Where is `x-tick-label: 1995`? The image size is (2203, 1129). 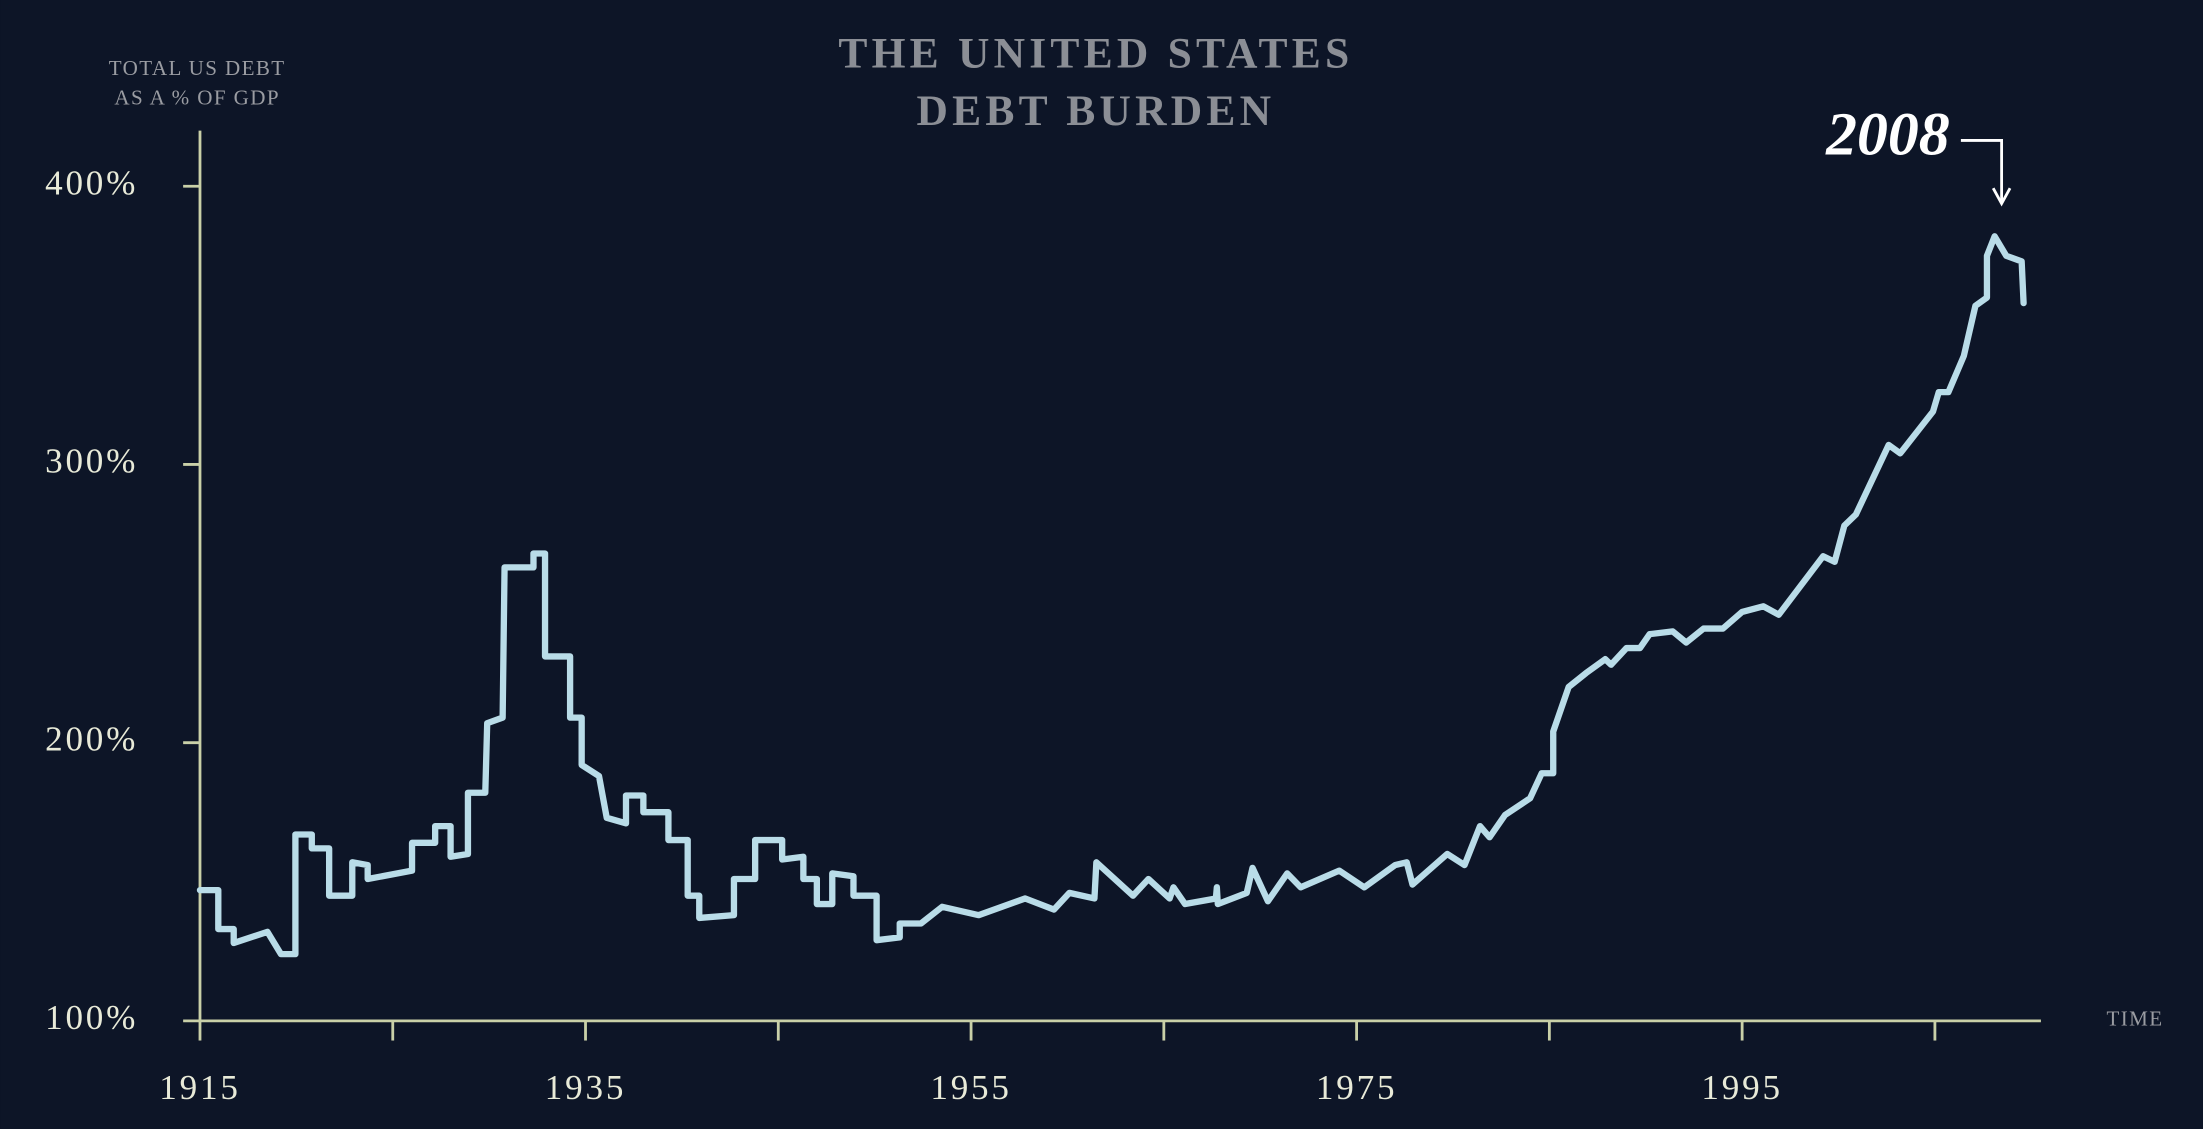
x-tick-label: 1995 is located at coordinates (1741, 1087).